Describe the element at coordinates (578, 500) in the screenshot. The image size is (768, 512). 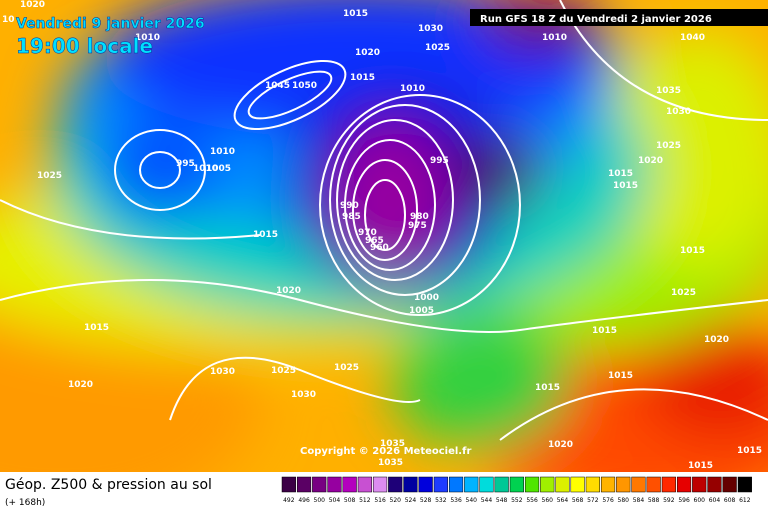
I see `legend-value: 568` at that location.